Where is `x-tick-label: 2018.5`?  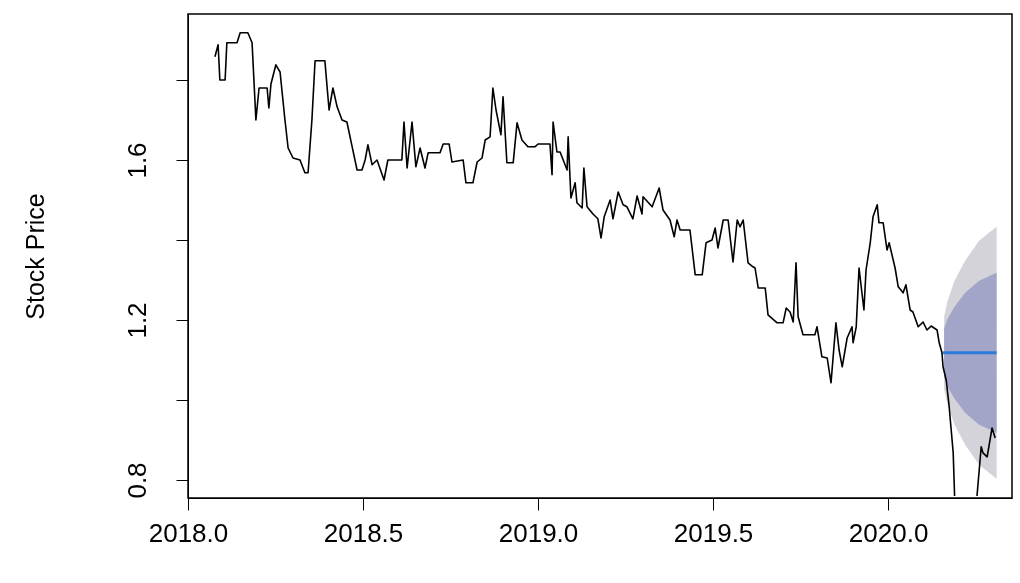
x-tick-label: 2018.5 is located at coordinates (363, 532).